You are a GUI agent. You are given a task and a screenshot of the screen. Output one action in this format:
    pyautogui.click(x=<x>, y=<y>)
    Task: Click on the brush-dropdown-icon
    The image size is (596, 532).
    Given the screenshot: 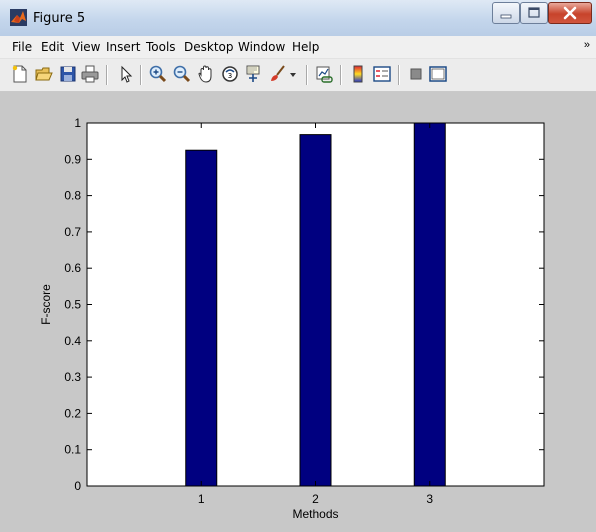 What is the action you would take?
    pyautogui.click(x=293, y=74)
    